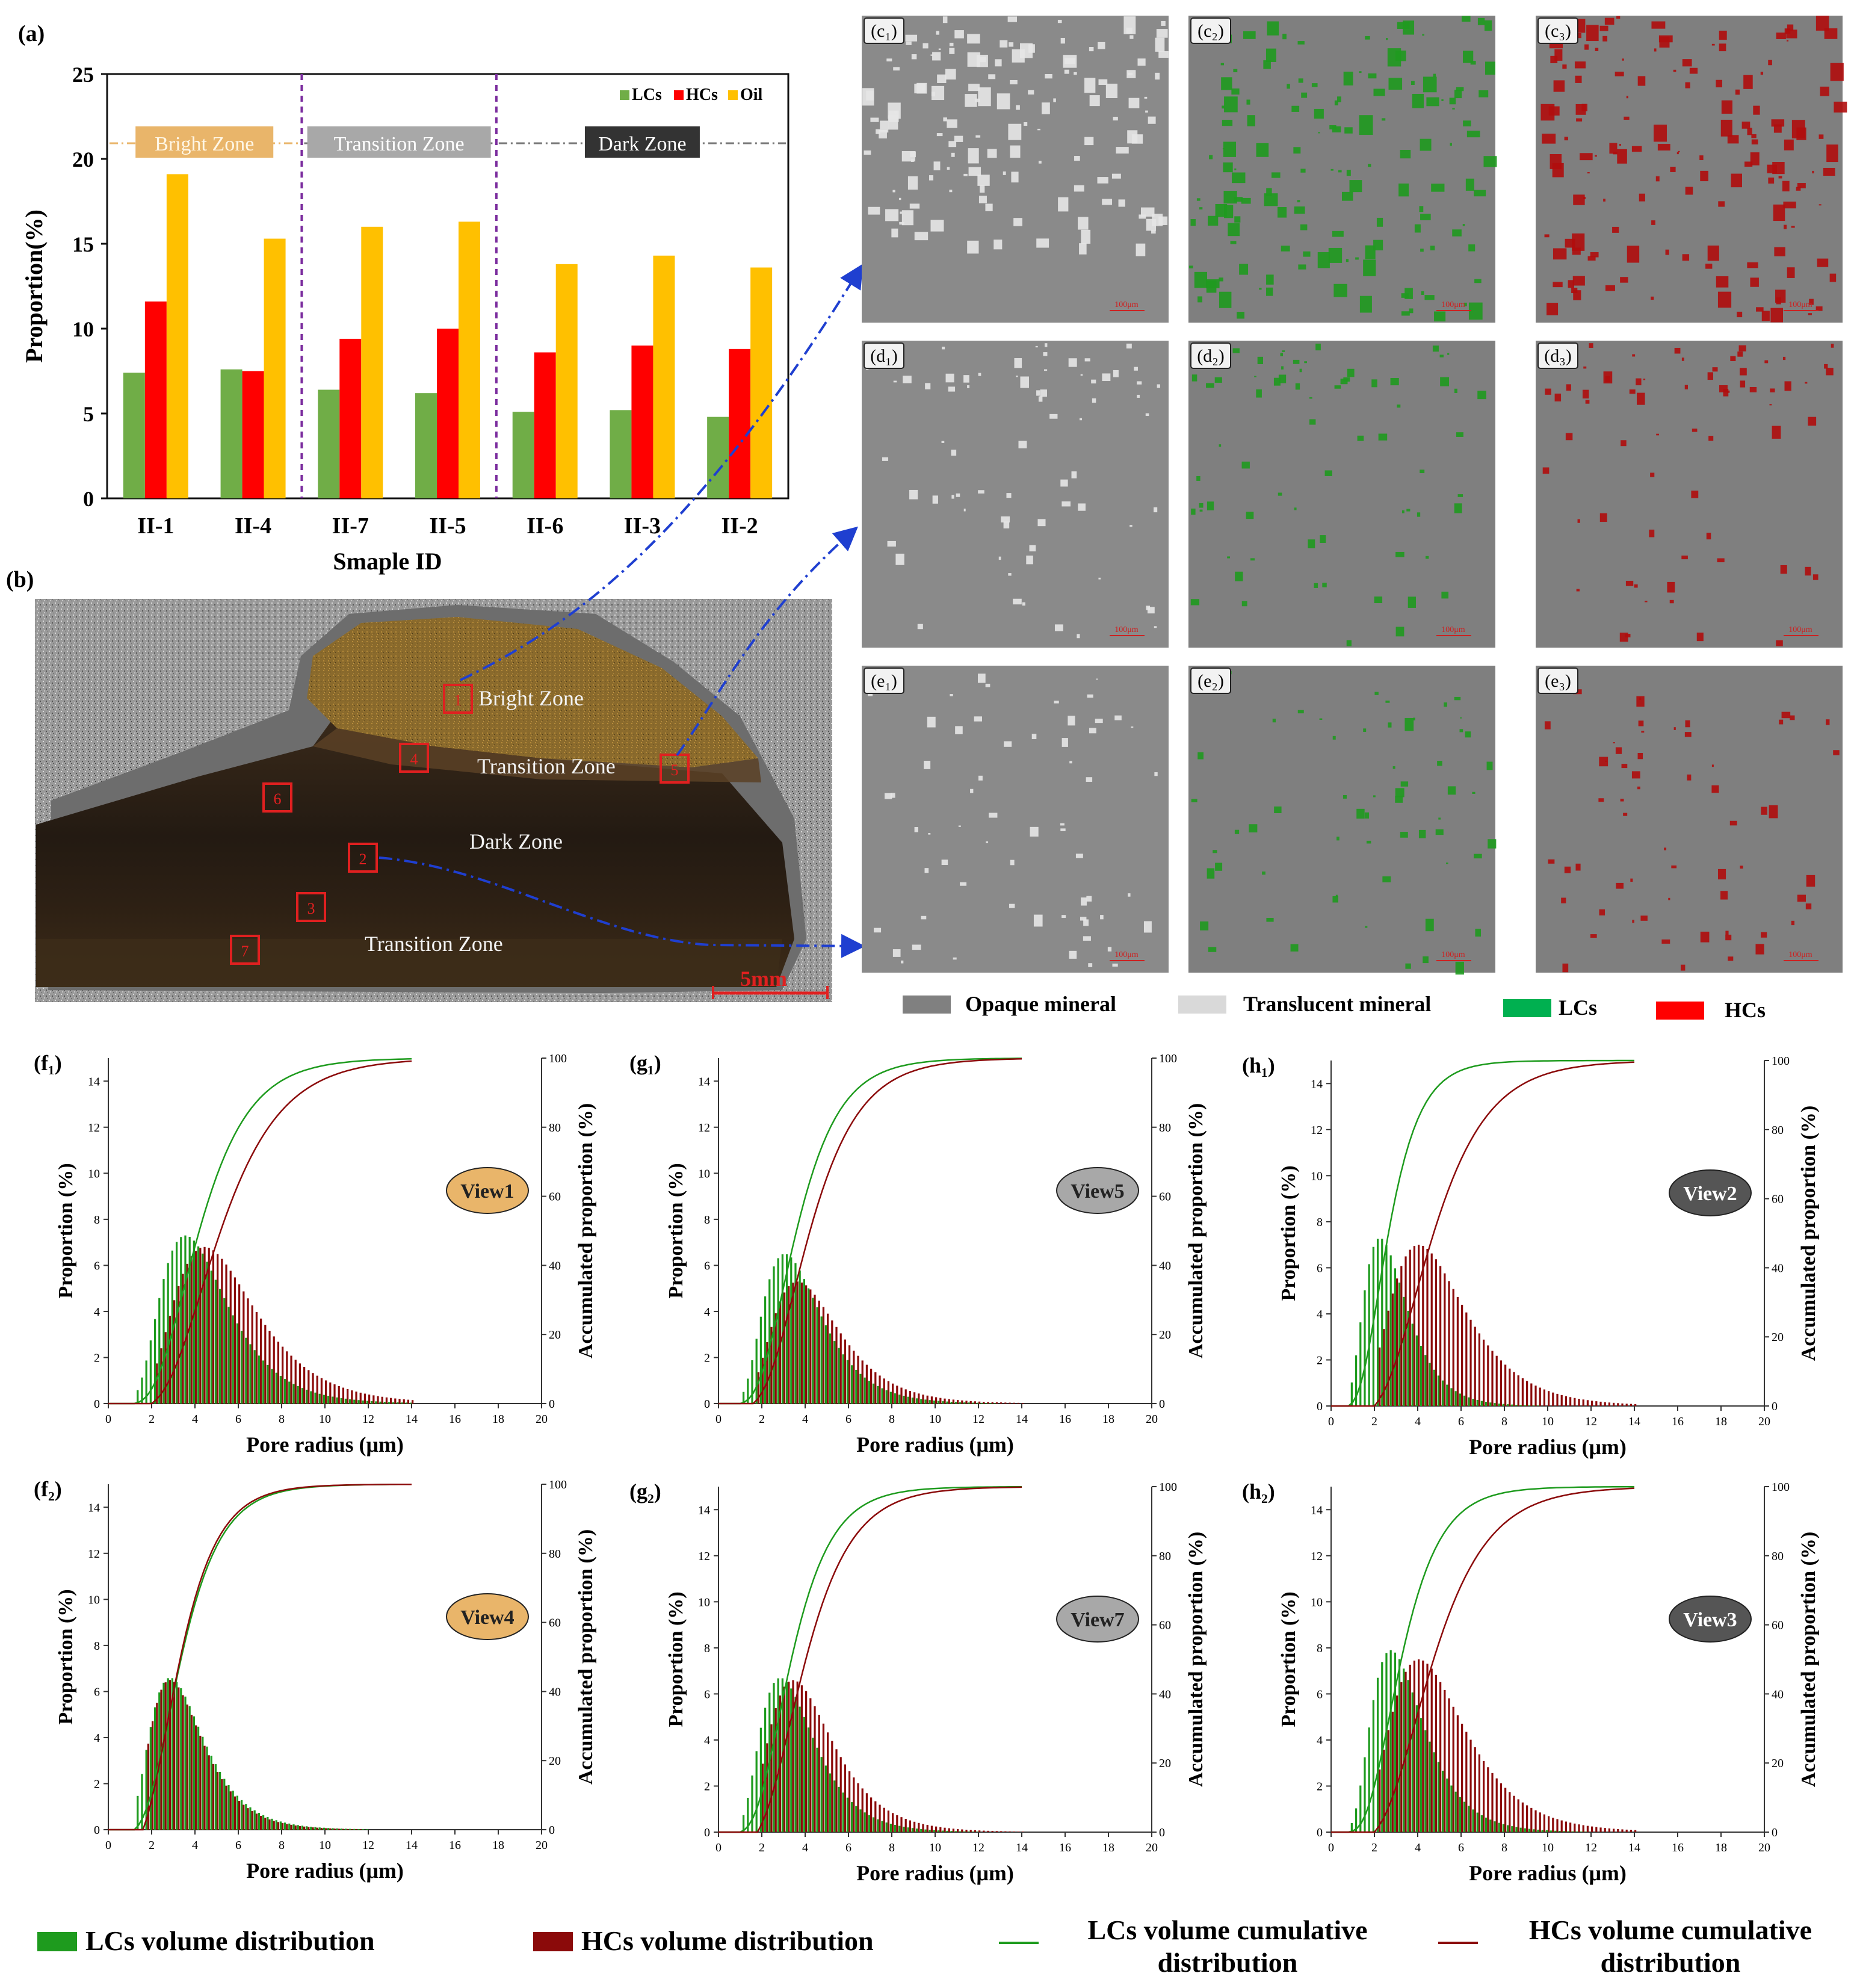 The height and width of the screenshot is (1988, 1854). Describe the element at coordinates (1557, 356) in the screenshot. I see `micro-label: (d₃)` at that location.